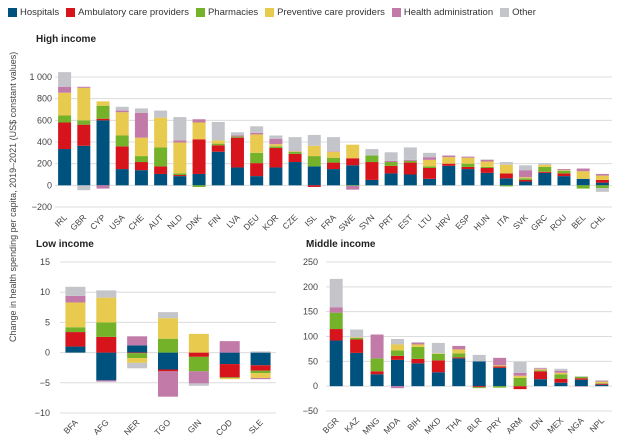  I want to click on middle-income-bar-bgr-other, so click(336, 293).